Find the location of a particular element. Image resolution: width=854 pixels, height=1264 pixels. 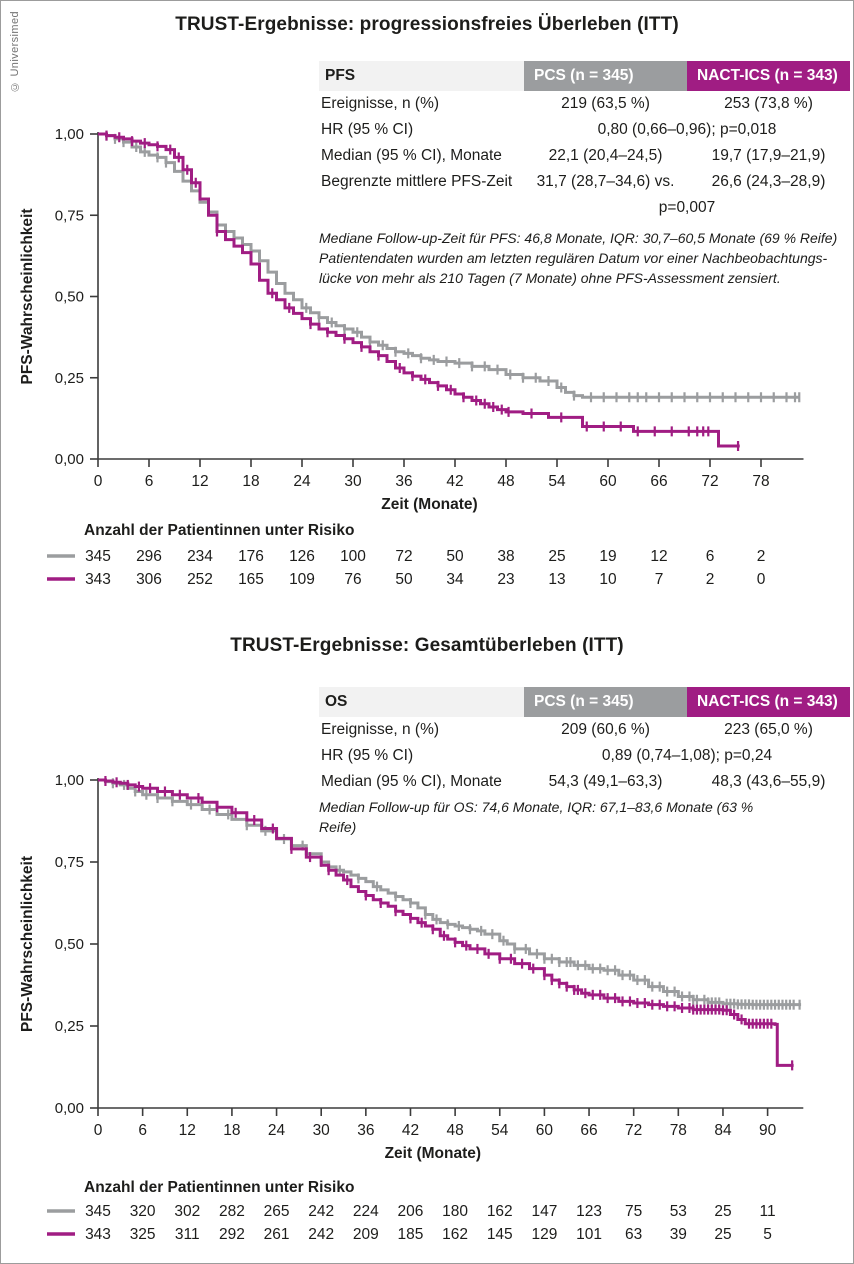

risk-count: 252 is located at coordinates (200, 579).